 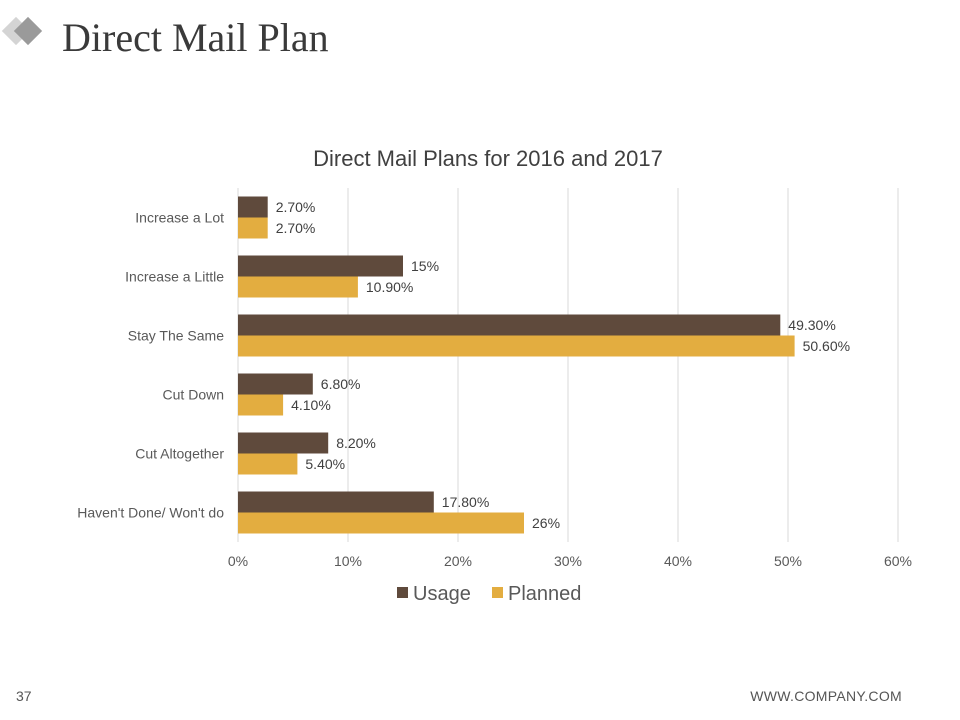 I want to click on category-label: Stay The Same, so click(x=176, y=336).